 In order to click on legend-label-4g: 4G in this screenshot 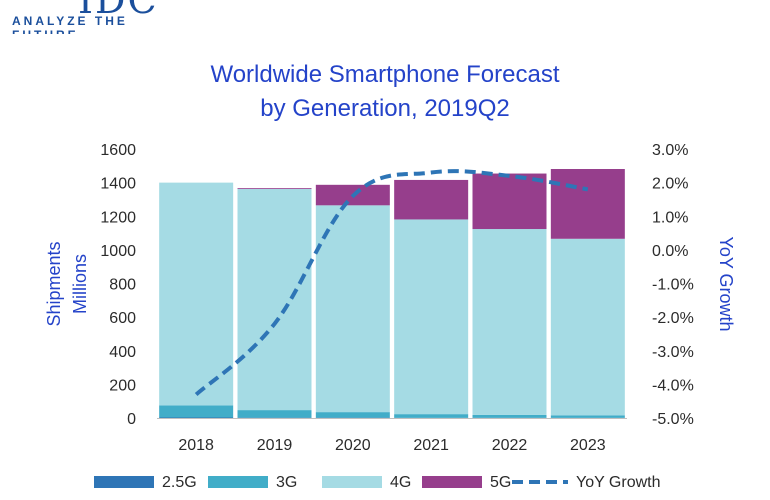, I will do `click(400, 482)`.